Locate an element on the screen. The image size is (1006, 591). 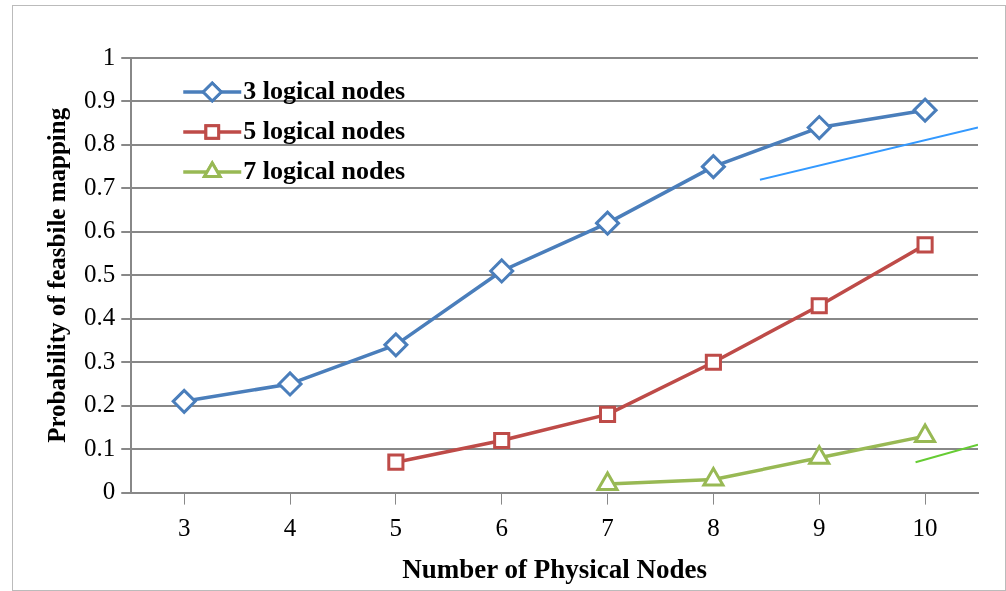
x-axis-title: Number of Physical Nodes is located at coordinates (555, 568).